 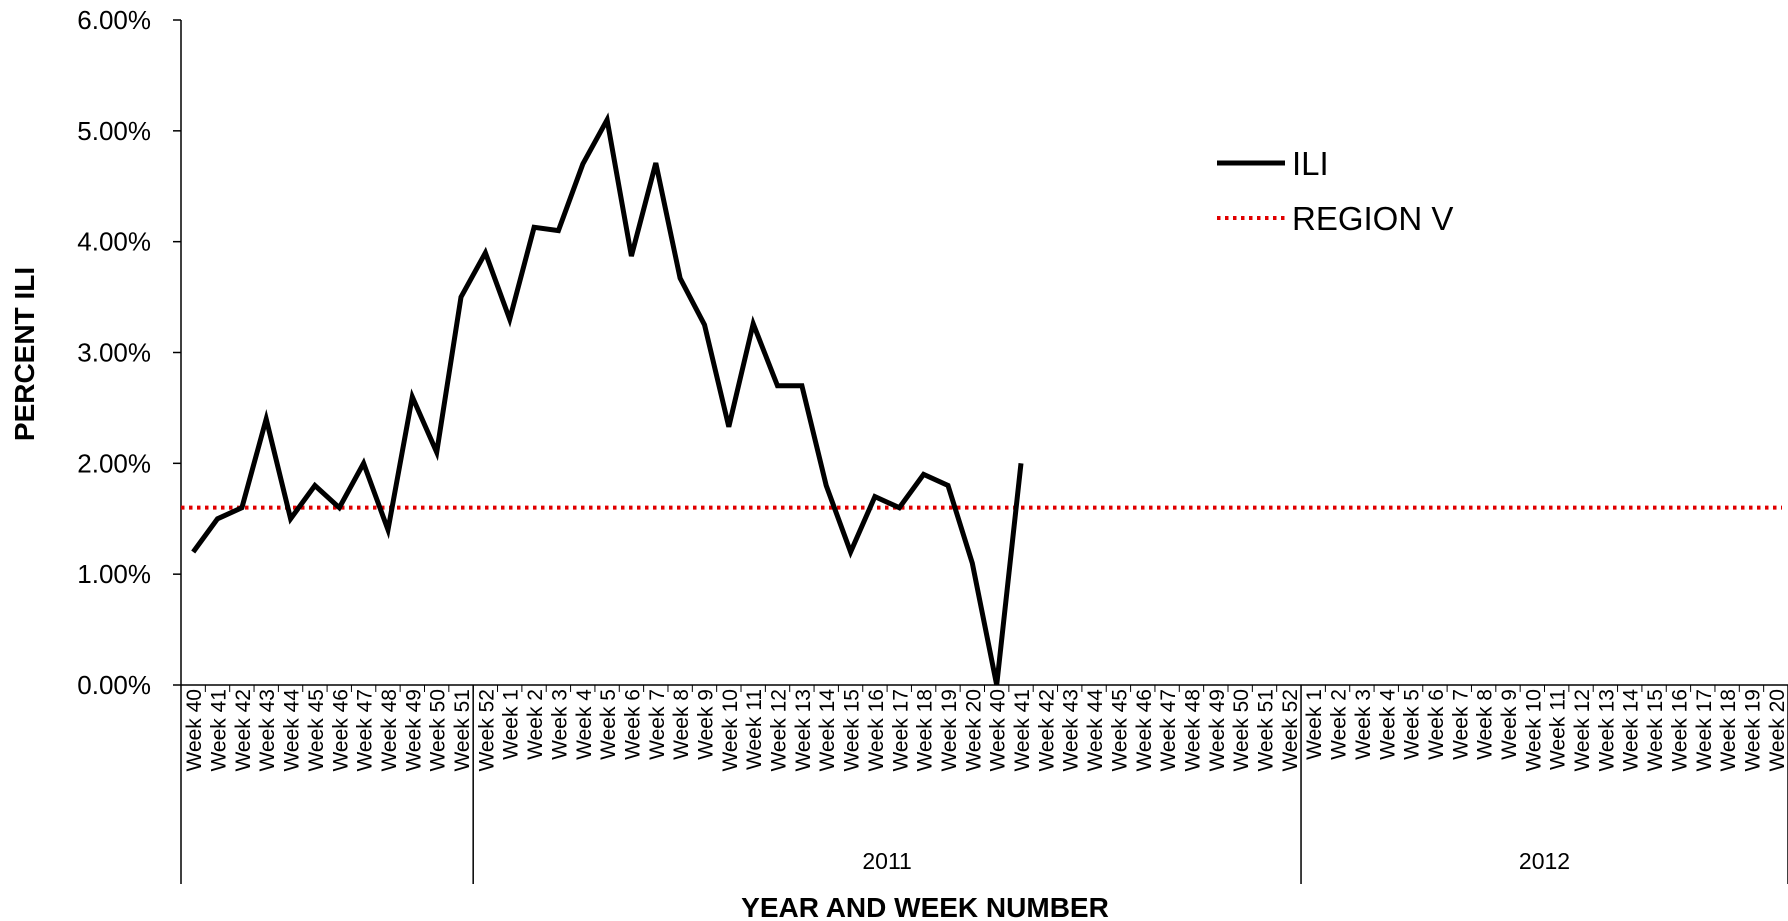 What do you see at coordinates (114, 131) in the screenshot?
I see `y-tick-label: 5.00%` at bounding box center [114, 131].